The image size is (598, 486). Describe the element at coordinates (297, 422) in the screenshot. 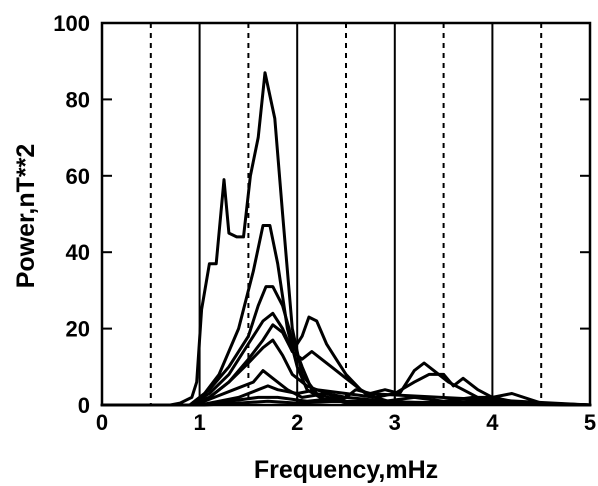

I see `x-tick-label: 2` at that location.